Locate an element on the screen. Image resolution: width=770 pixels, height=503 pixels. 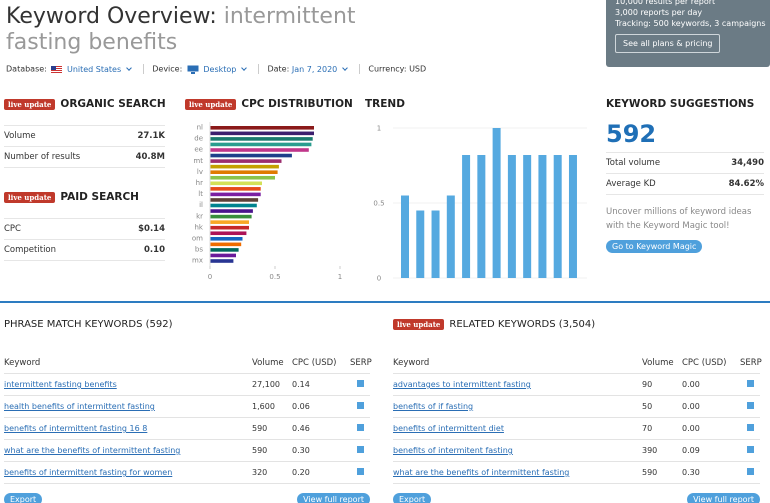
title-text: Keyword Overview: is located at coordinates (111, 16).